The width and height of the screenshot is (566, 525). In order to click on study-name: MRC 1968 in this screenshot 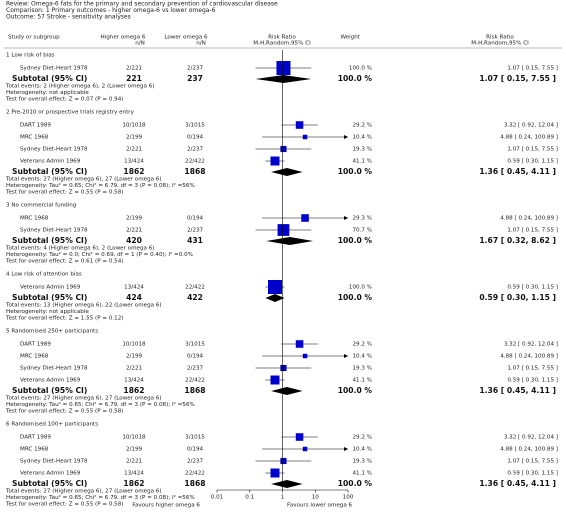, I will do `click(34, 450)`.